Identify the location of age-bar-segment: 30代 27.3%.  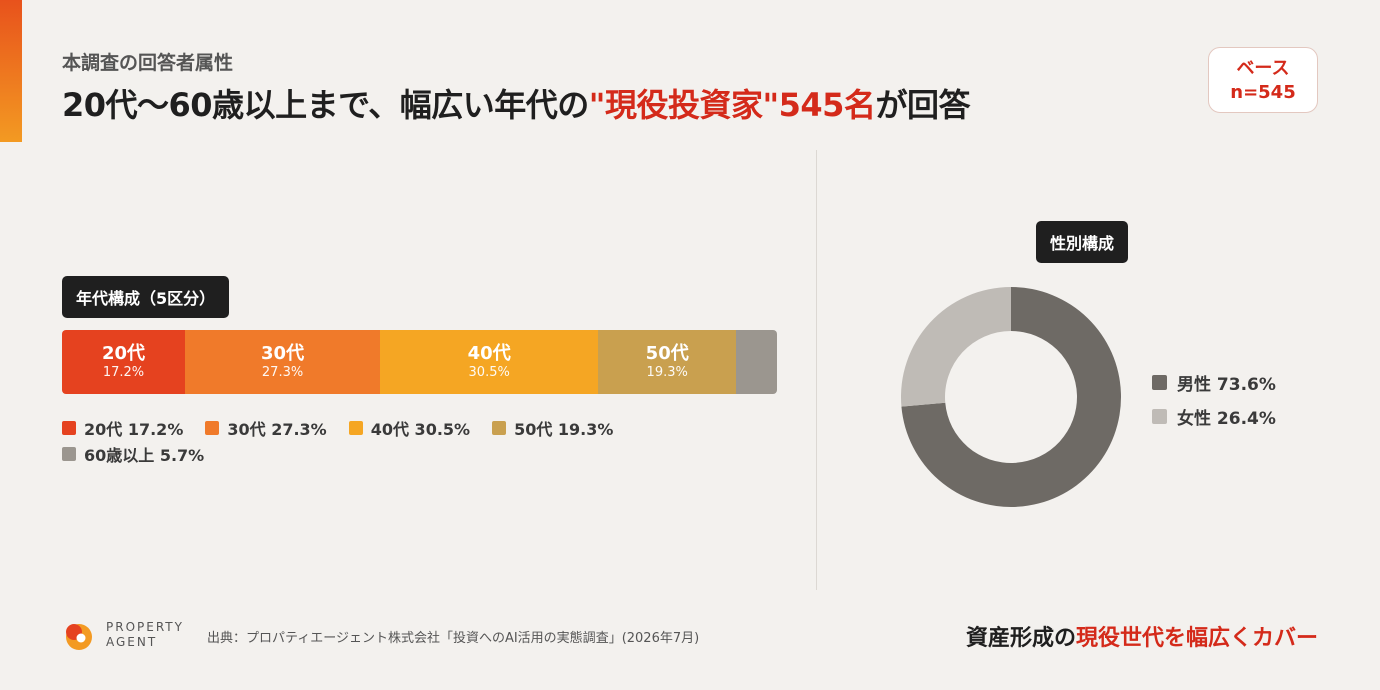
(282, 362).